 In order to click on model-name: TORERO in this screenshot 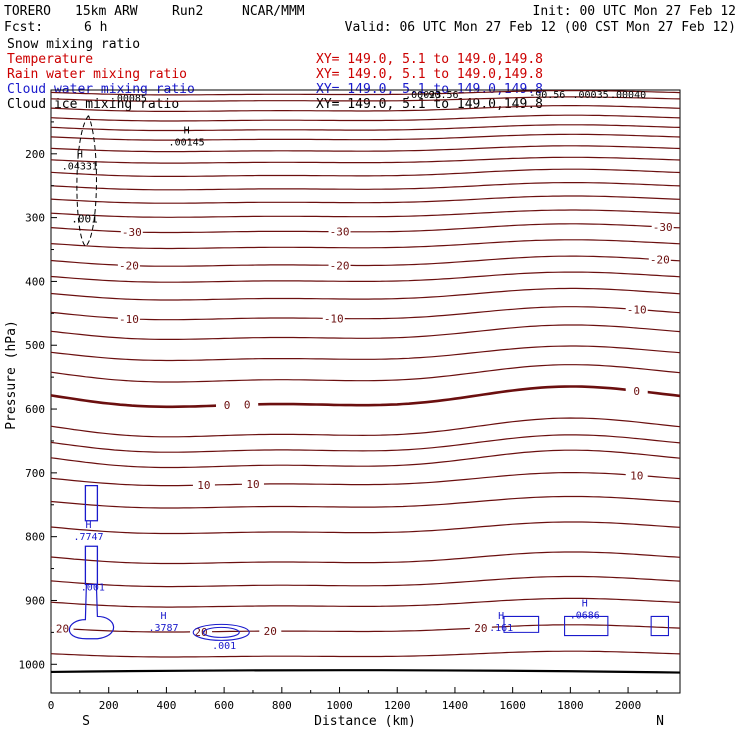, I will do `click(27, 11)`.